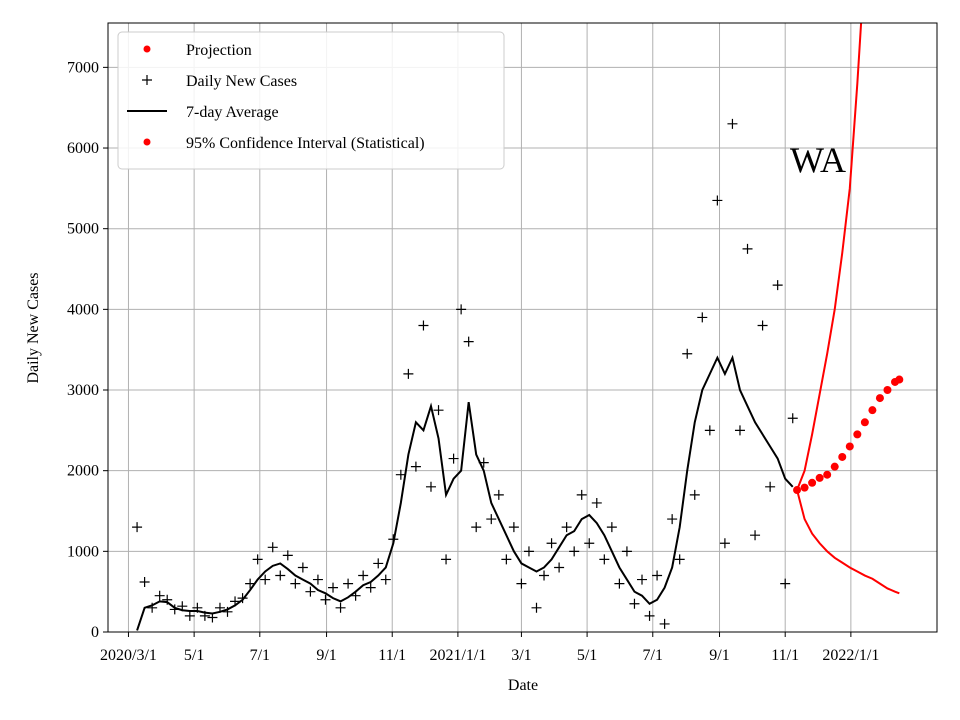 This screenshot has width=960, height=720. What do you see at coordinates (850, 655) in the screenshot?
I see `x-tick-label: 2022/1/1` at bounding box center [850, 655].